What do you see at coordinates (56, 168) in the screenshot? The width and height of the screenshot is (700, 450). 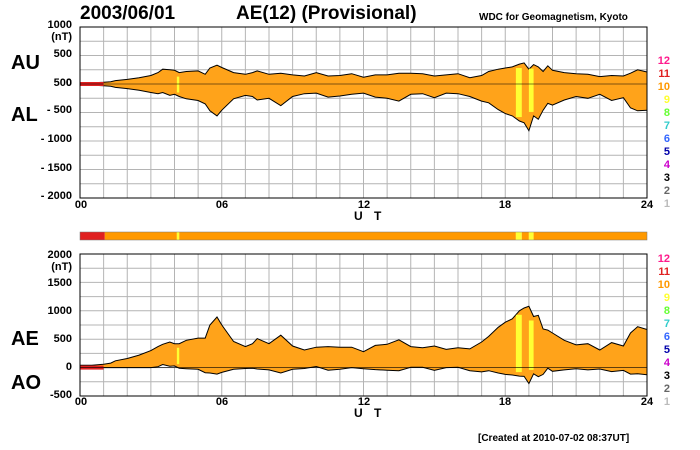 I see `y-tick-label: - 1500` at bounding box center [56, 168].